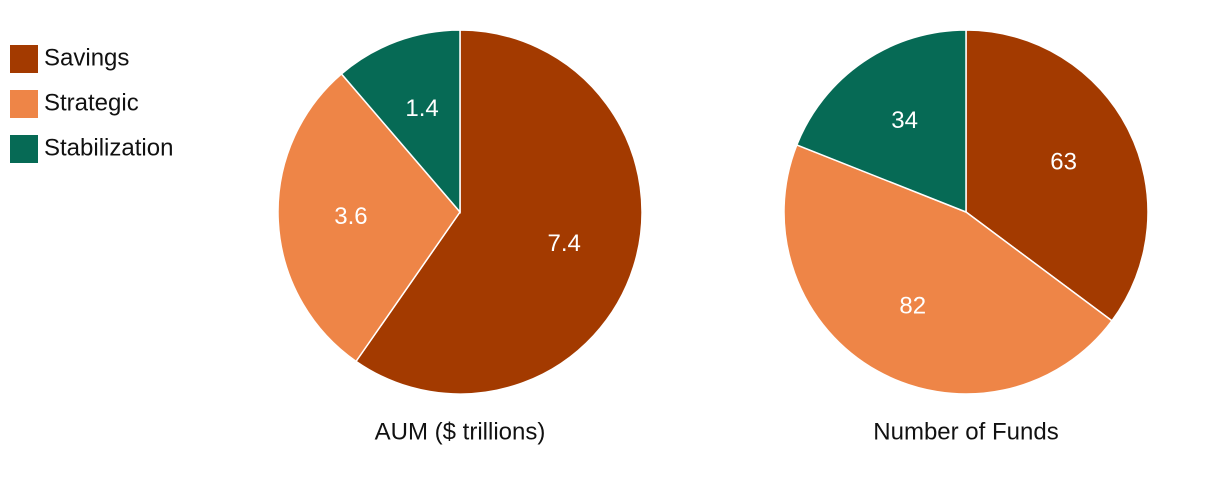  What do you see at coordinates (460, 431) in the screenshot?
I see `chart-title: AUM ($ trillions)` at bounding box center [460, 431].